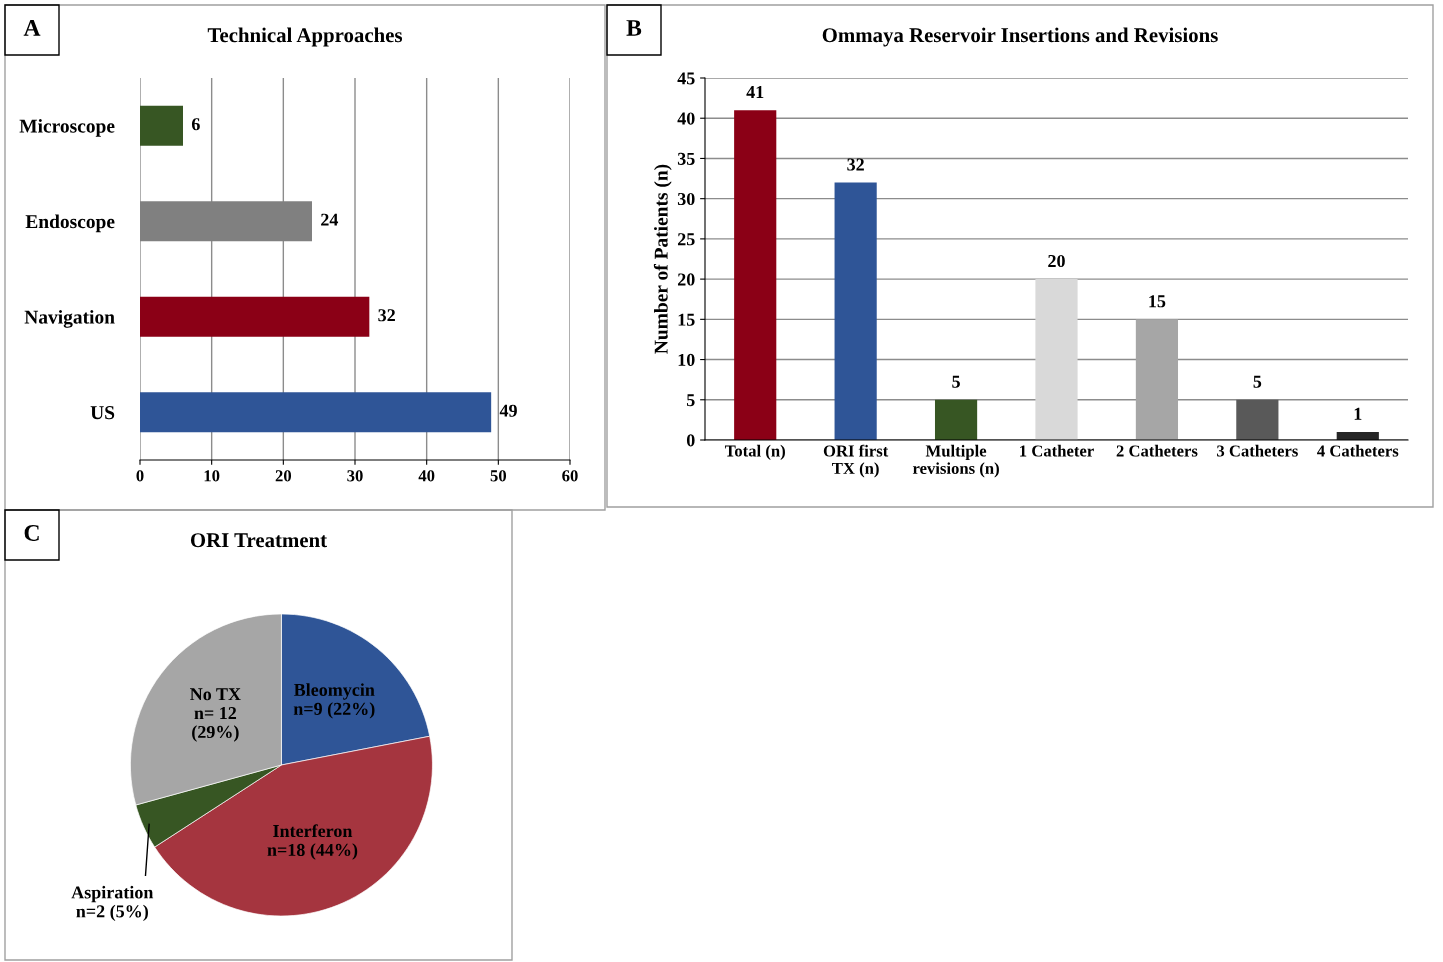 The width and height of the screenshot is (1443, 962). Describe the element at coordinates (634, 28) in the screenshot. I see `text: B` at that location.